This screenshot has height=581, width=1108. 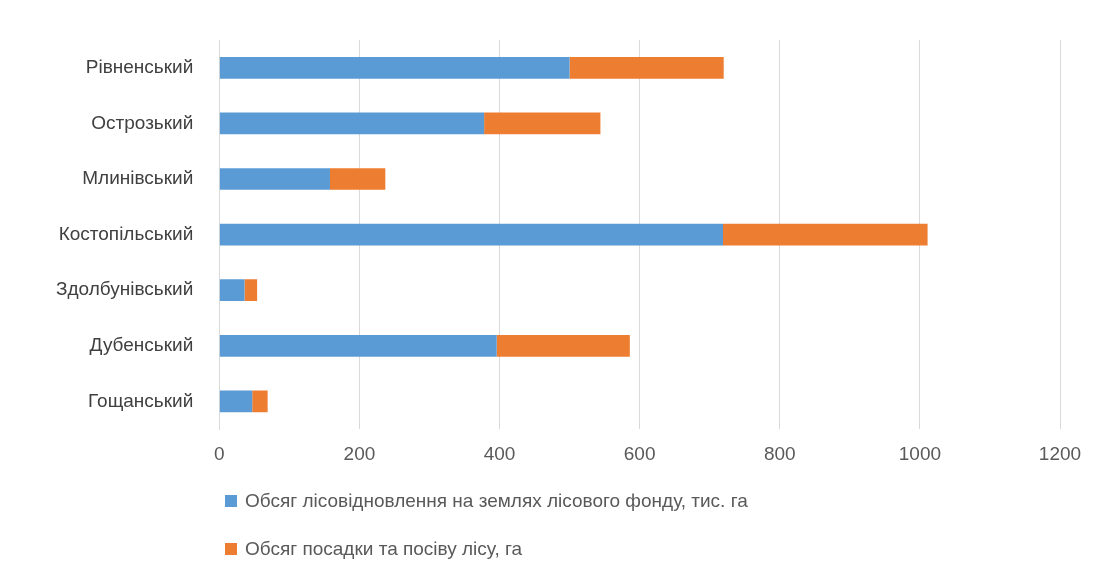 I want to click on y-tick-label: Млинівський, so click(x=138, y=178).